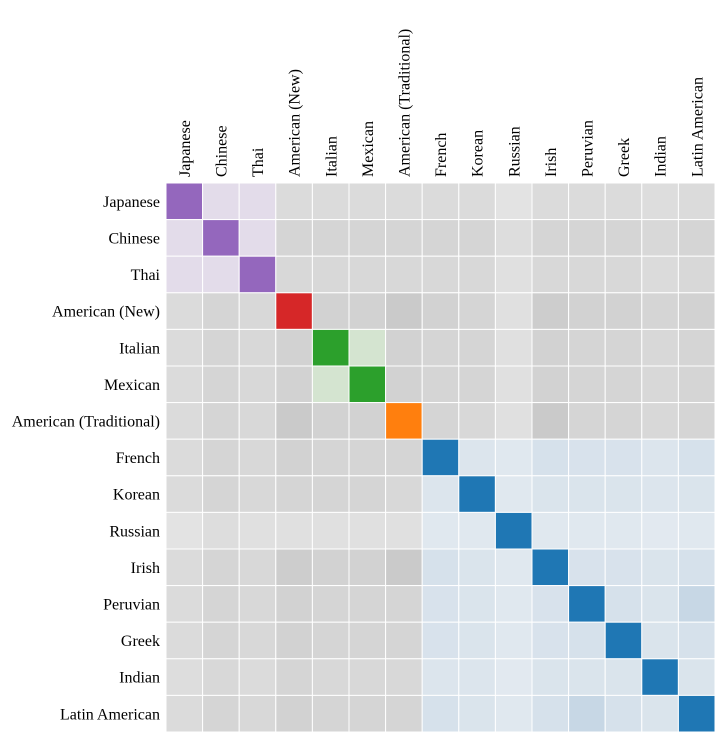  What do you see at coordinates (623, 567) in the screenshot?
I see `cell-irish-greek` at bounding box center [623, 567].